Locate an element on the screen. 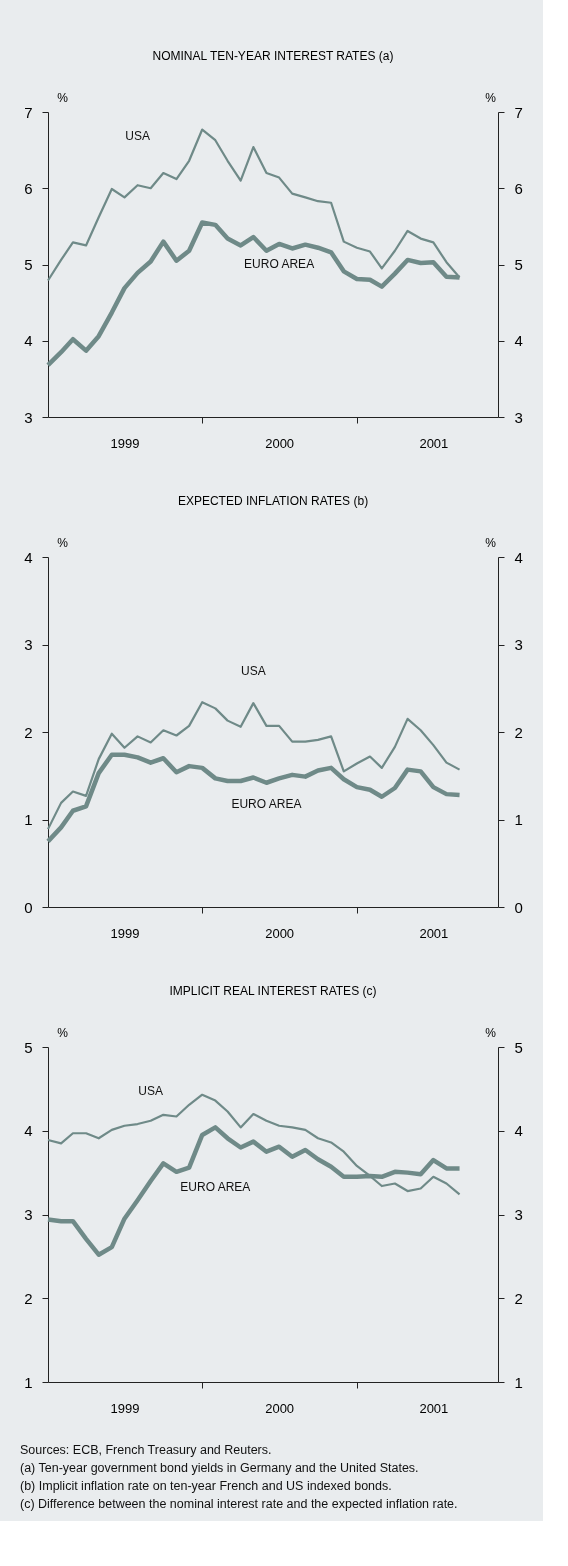  source-note: Sources: ECB, French Treasury and Reuters. is located at coordinates (146, 1450).